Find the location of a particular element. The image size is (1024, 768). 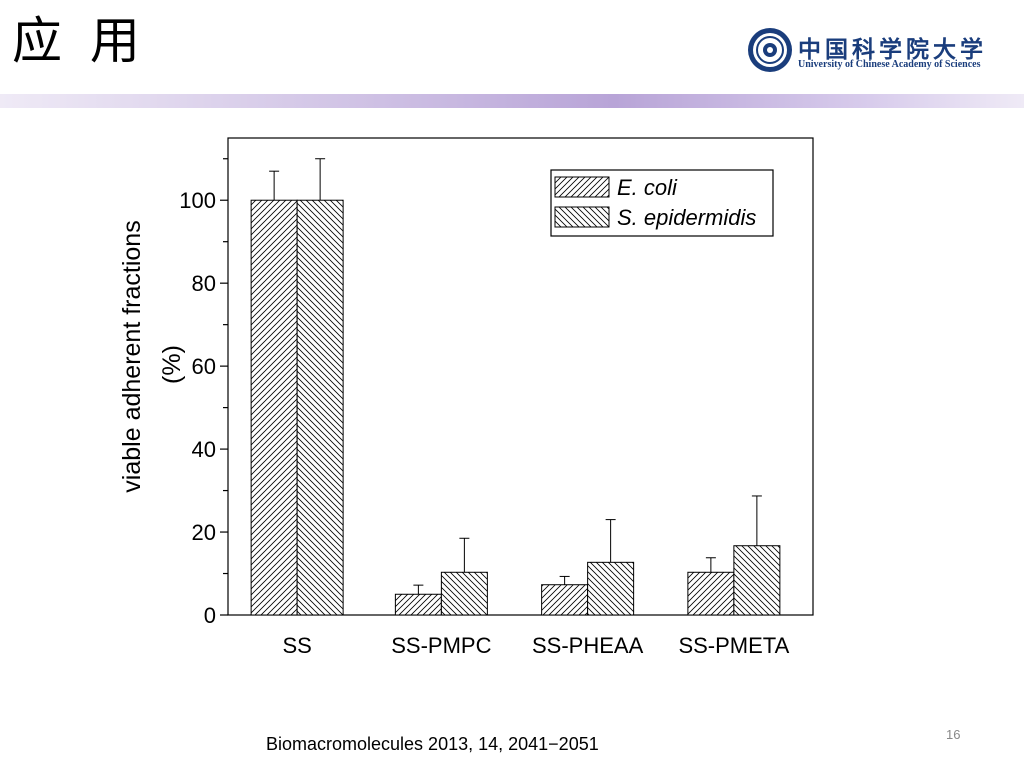

y-tick-label: 0 is located at coordinates (210, 615).